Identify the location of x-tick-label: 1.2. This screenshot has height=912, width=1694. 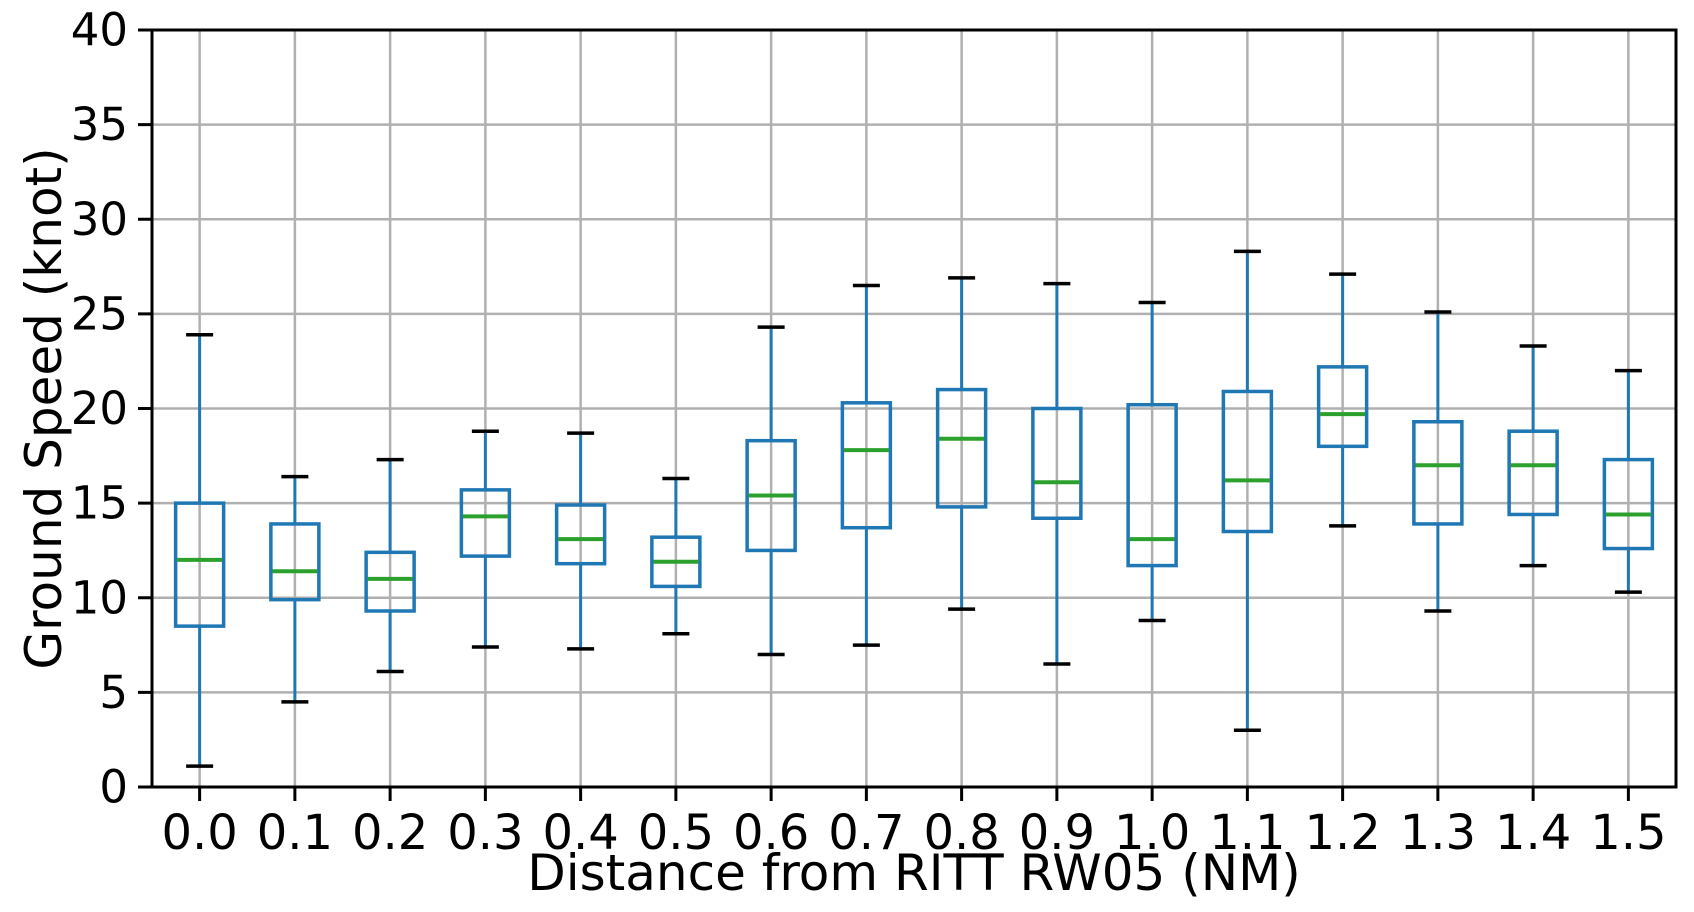
(1342, 833).